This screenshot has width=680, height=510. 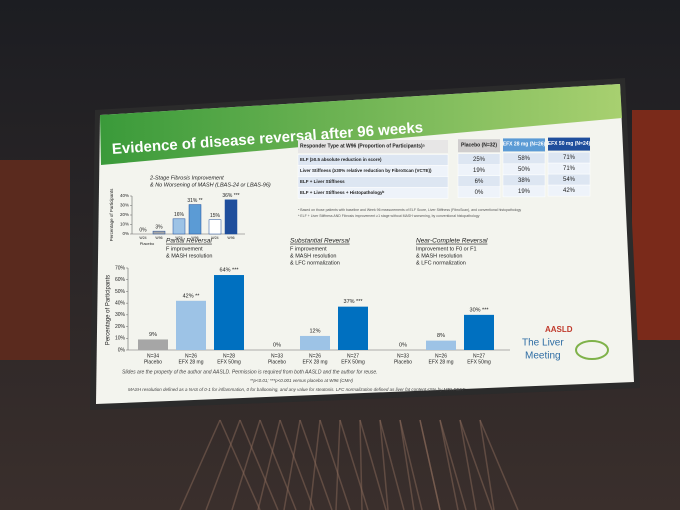 What do you see at coordinates (179, 215) in the screenshot?
I see `value-label: 16%` at bounding box center [179, 215].